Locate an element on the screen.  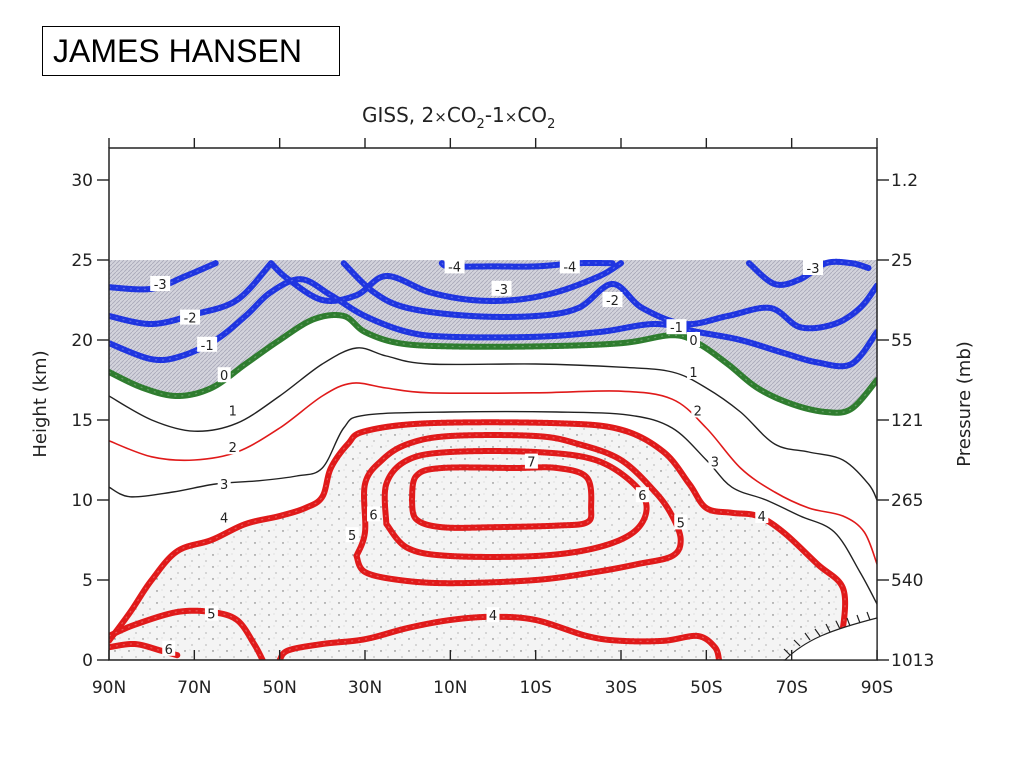
y-axis-height: 0 5 10 15 20 25 30 is located at coordinates (90, 421).